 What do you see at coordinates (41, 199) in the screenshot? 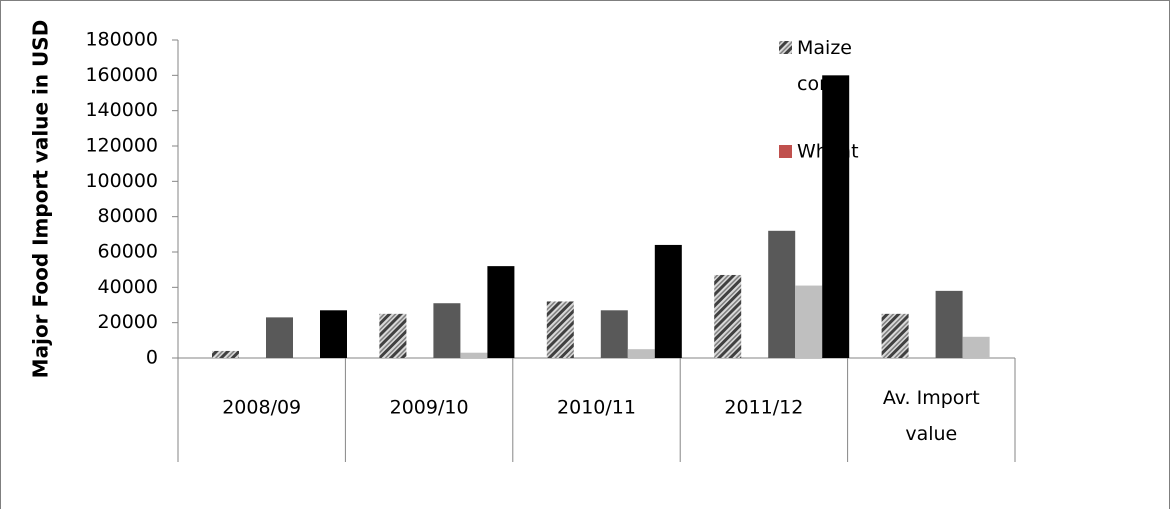
I see `y-axis-label: Major Food Import value in USD` at bounding box center [41, 199].